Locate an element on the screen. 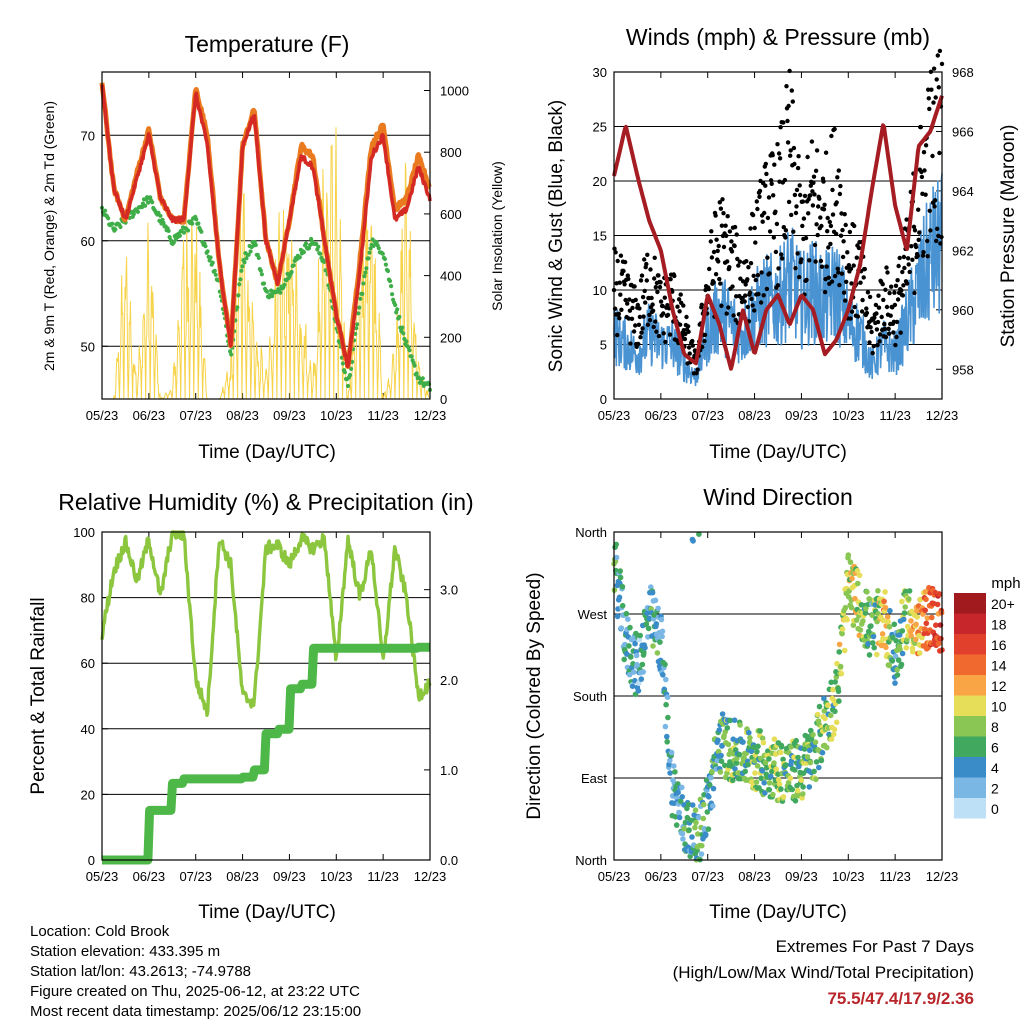 This screenshot has height=1024, width=1024. y2-tick-label: 600 is located at coordinates (451, 214).